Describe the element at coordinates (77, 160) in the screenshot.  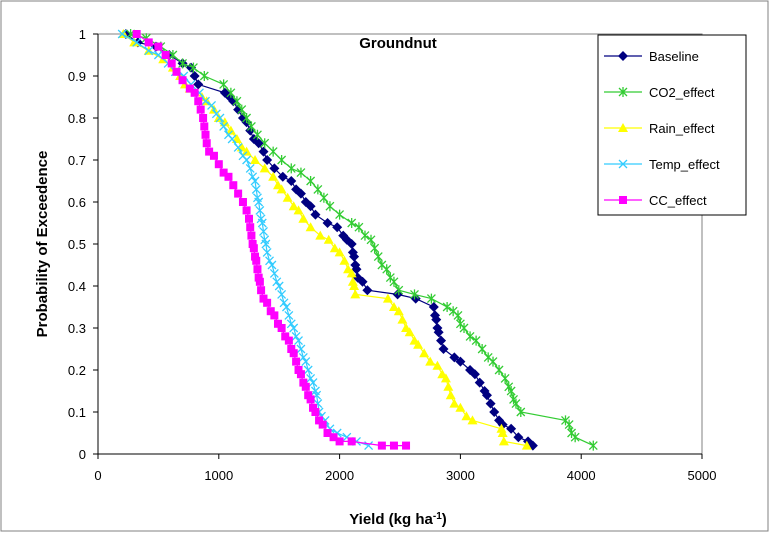
I see `y-tick-label: 0.7` at that location.